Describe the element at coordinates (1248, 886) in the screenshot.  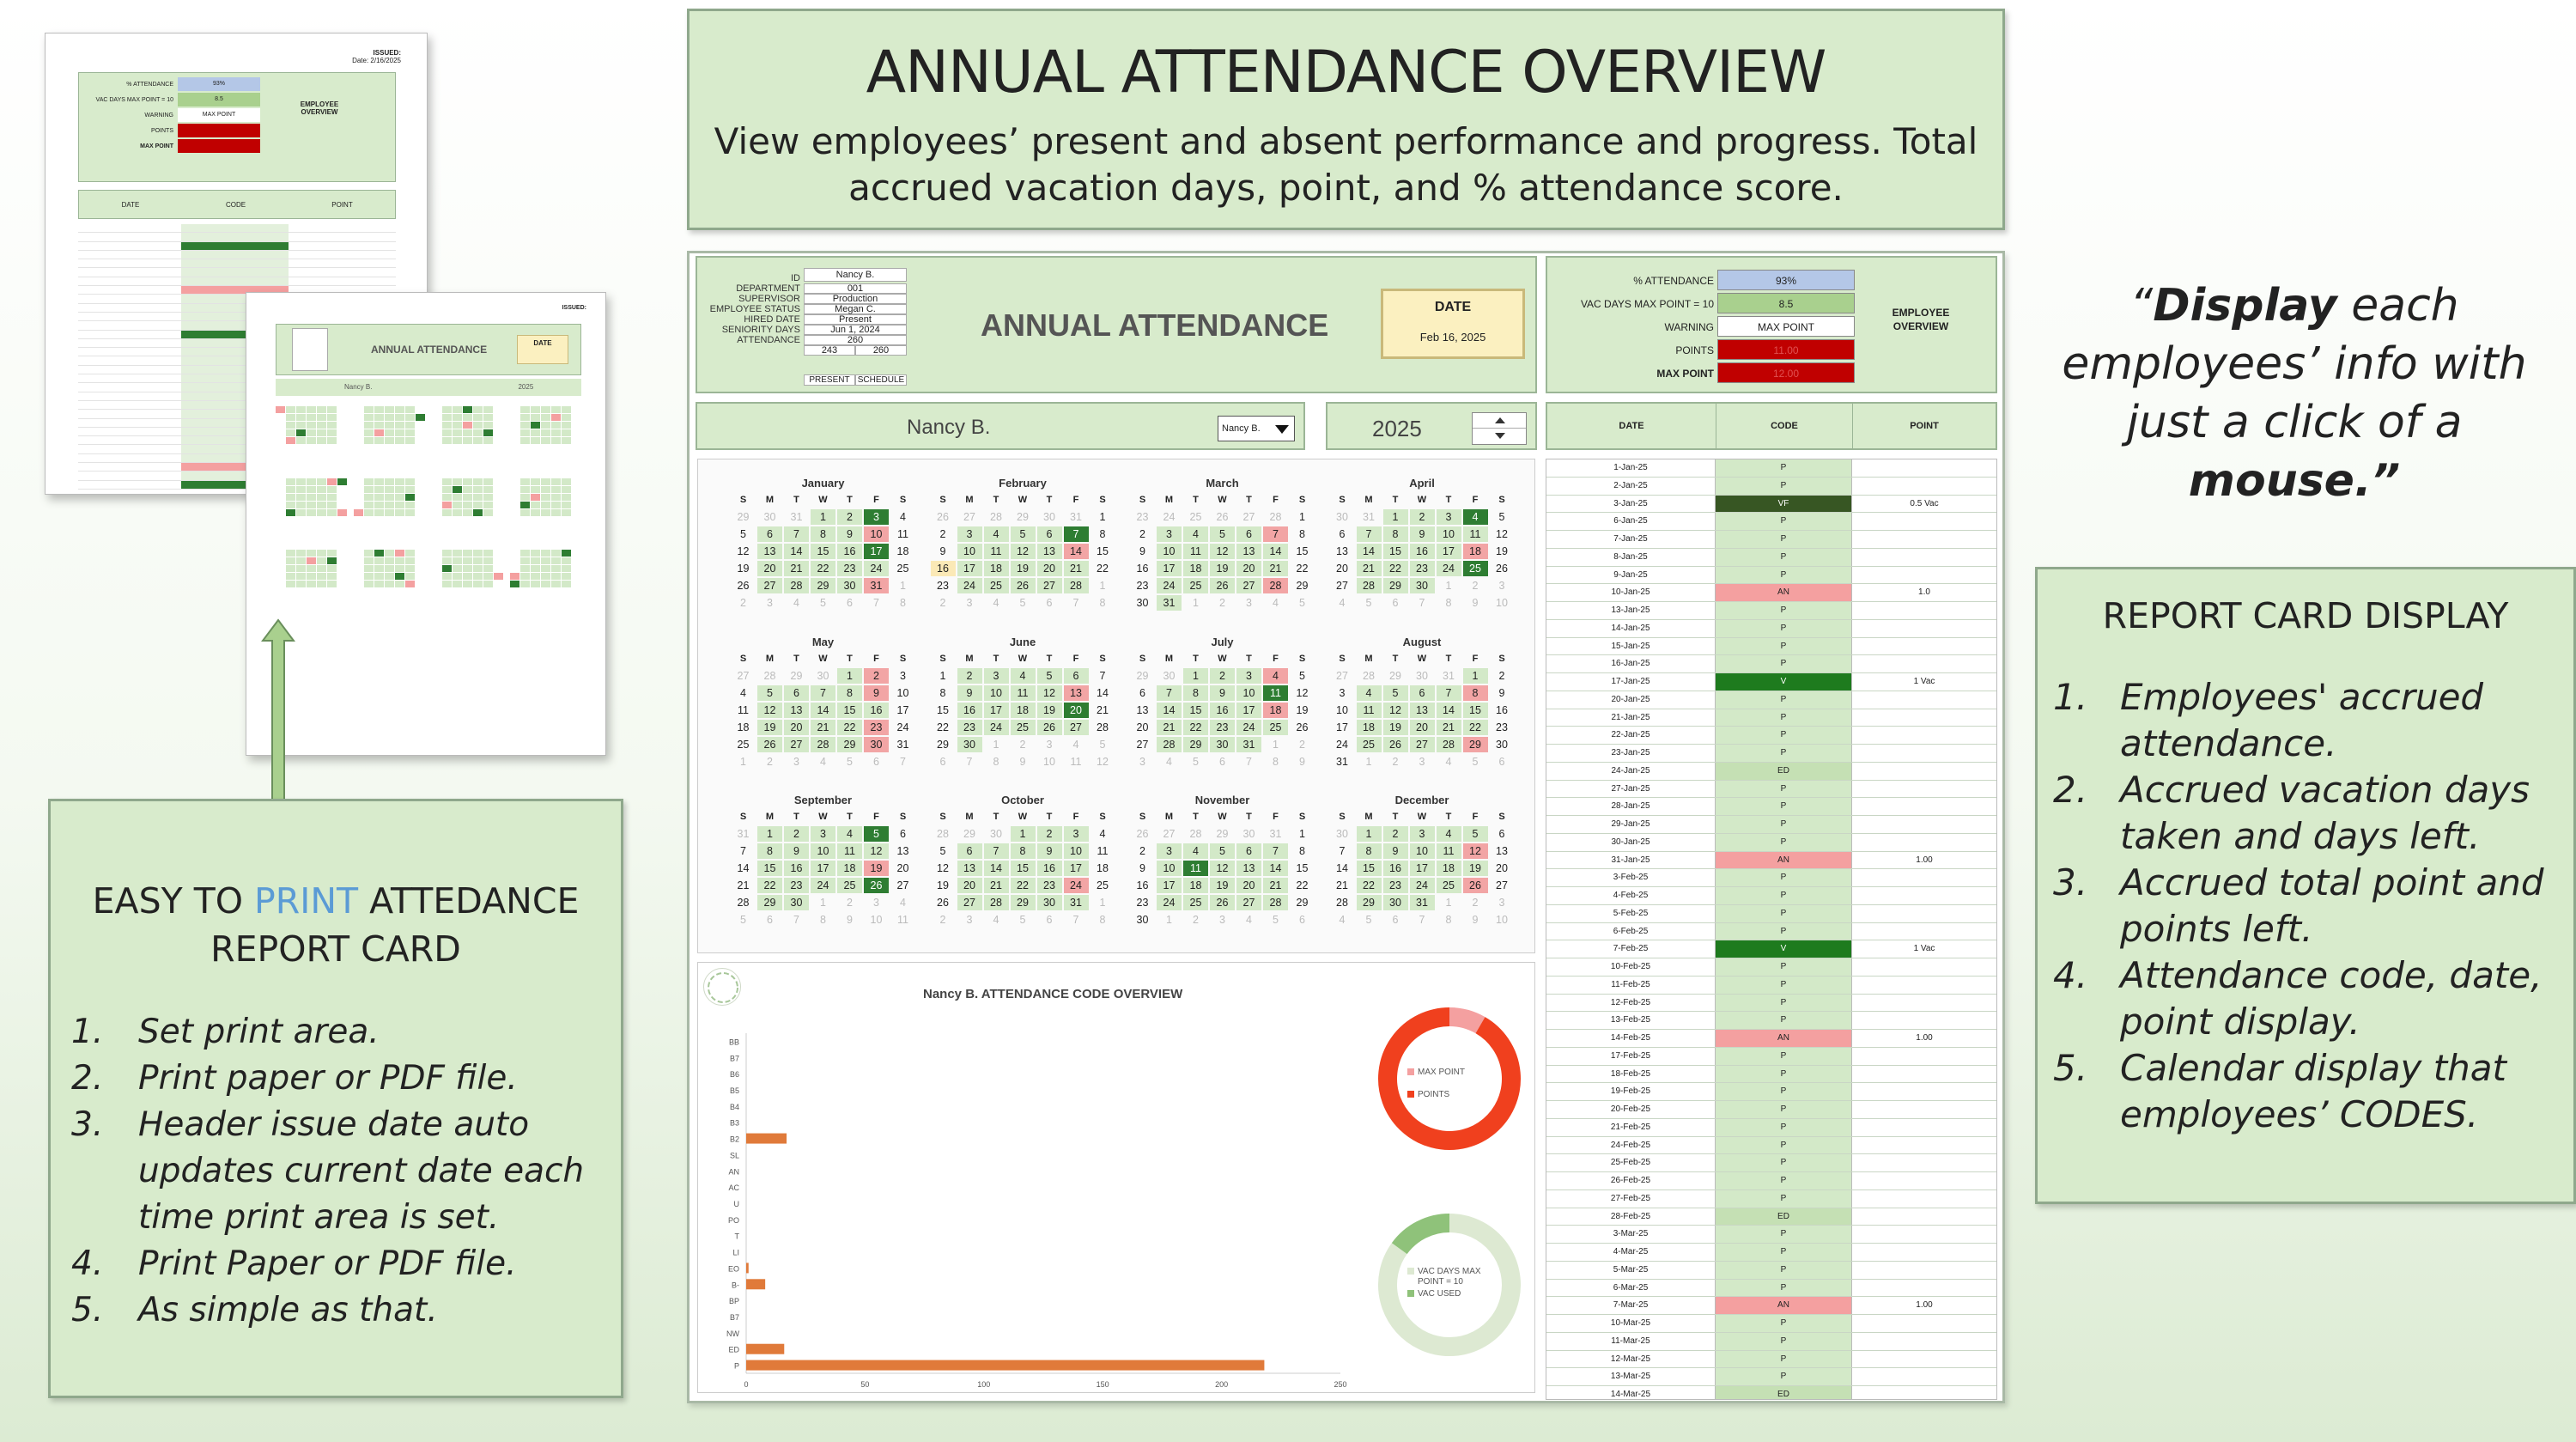
I see `calendar-day: 20` at that location.